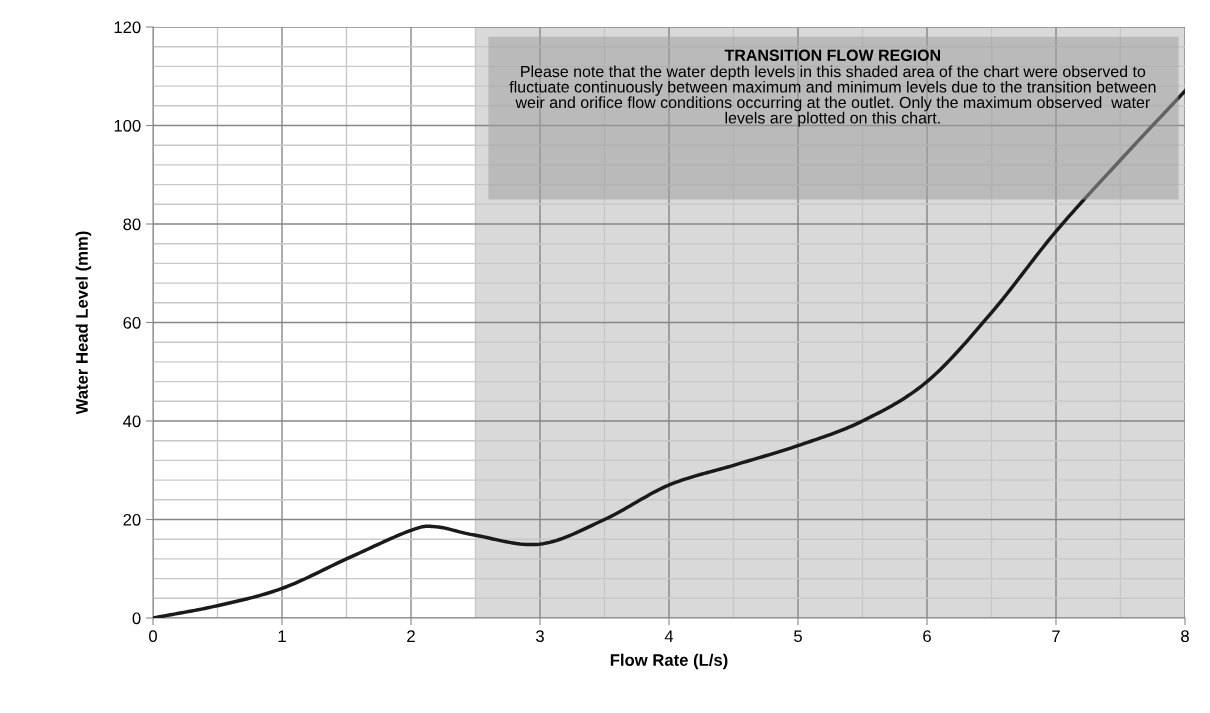  I want to click on x-tick-label: 1, so click(282, 636).